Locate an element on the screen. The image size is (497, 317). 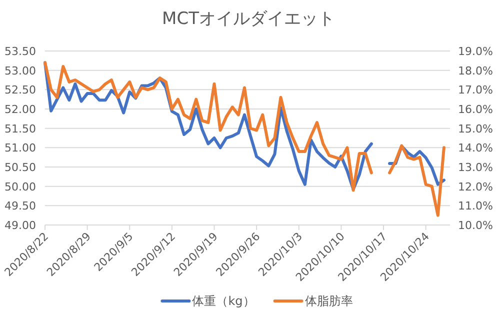
y2-tick-label: 16.0% is located at coordinates (475, 109).